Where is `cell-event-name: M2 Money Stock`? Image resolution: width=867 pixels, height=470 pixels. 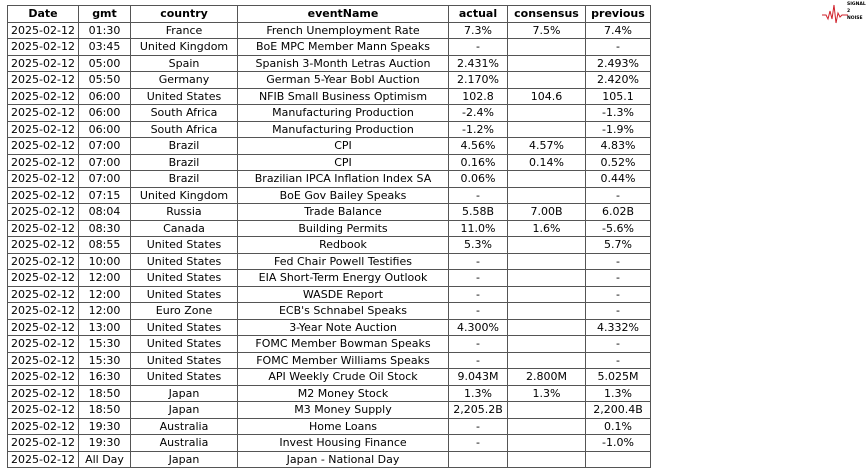 cell-event-name: M2 Money Stock is located at coordinates (343, 393).